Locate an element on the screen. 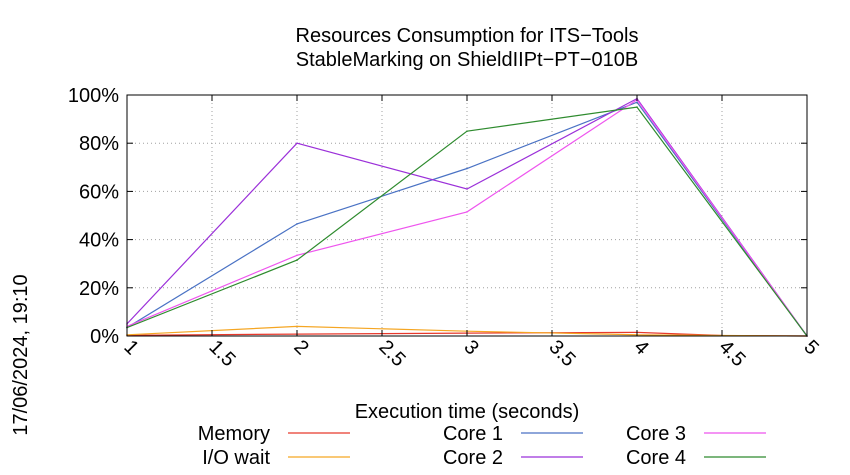  timestamp-label: 17/06/2024, 19:10 is located at coordinates (21, 354).